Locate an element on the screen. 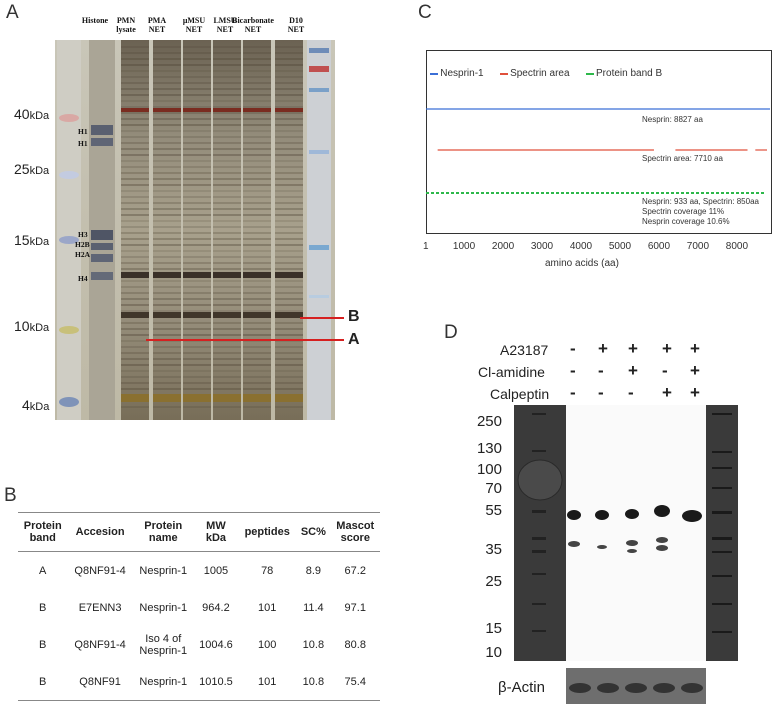 This screenshot has height=710, width=777. table-cell: E7ENN3 is located at coordinates (100, 607).